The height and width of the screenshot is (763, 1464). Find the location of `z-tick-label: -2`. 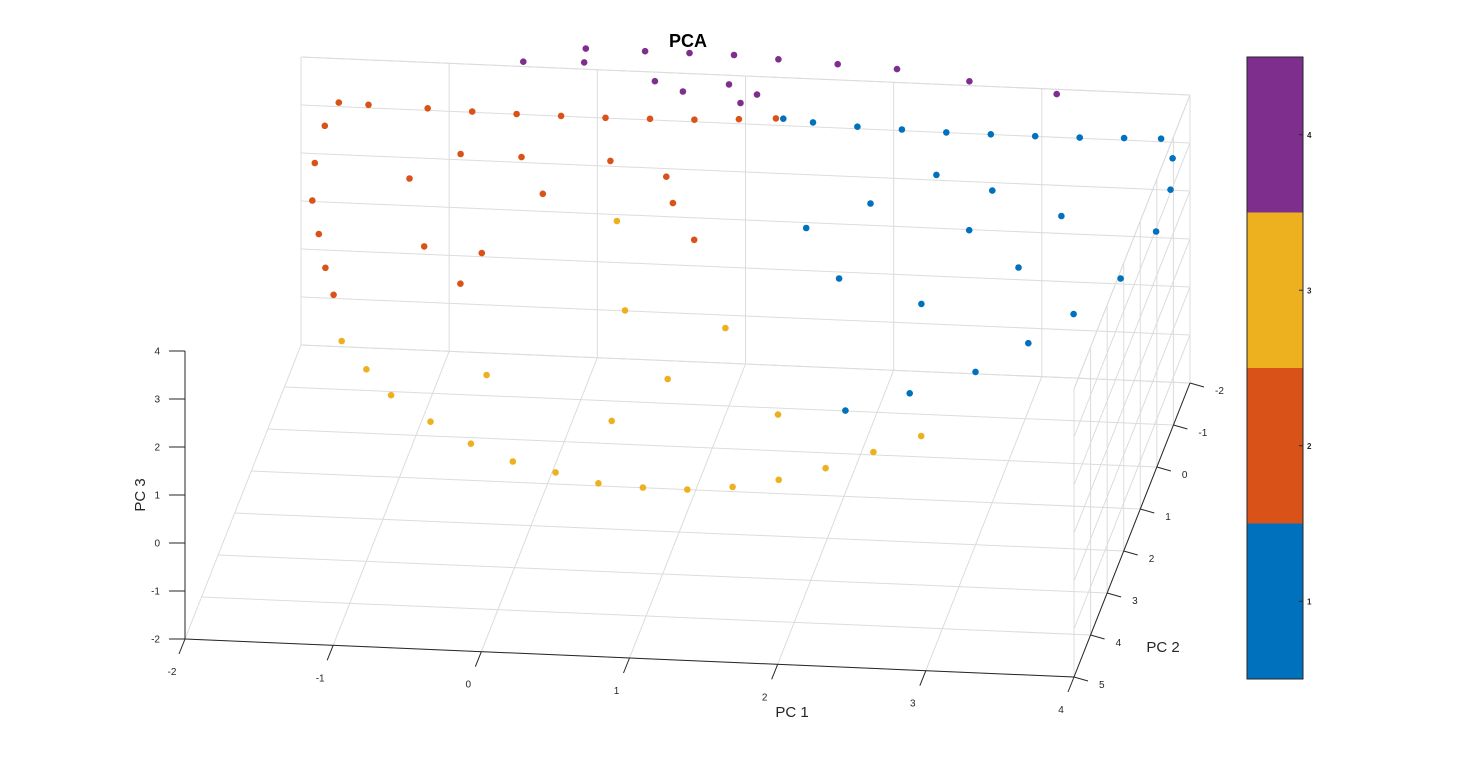

z-tick-label: -2 is located at coordinates (155, 640).